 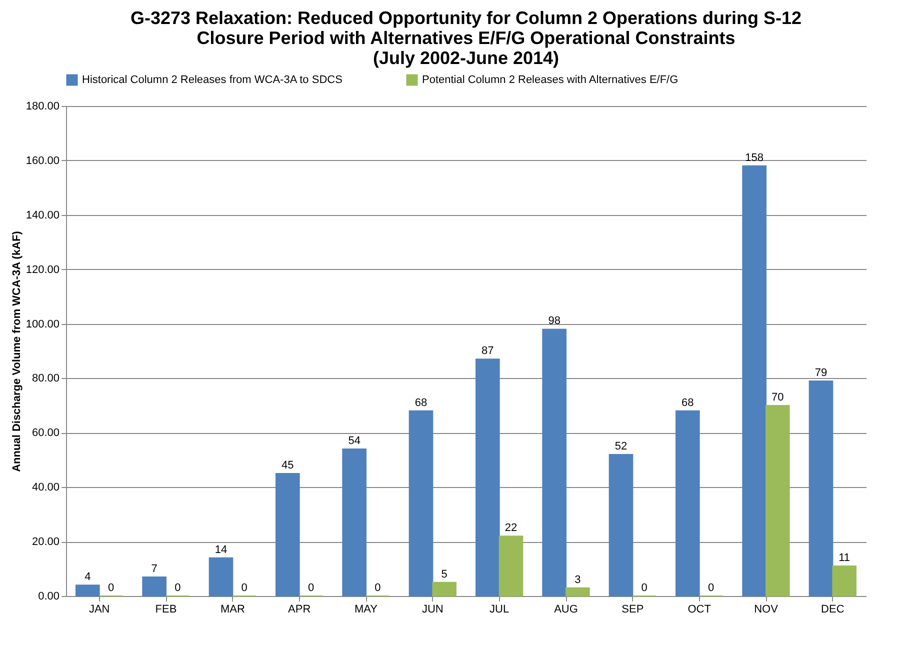 I want to click on data-label: 52, so click(x=621, y=446).